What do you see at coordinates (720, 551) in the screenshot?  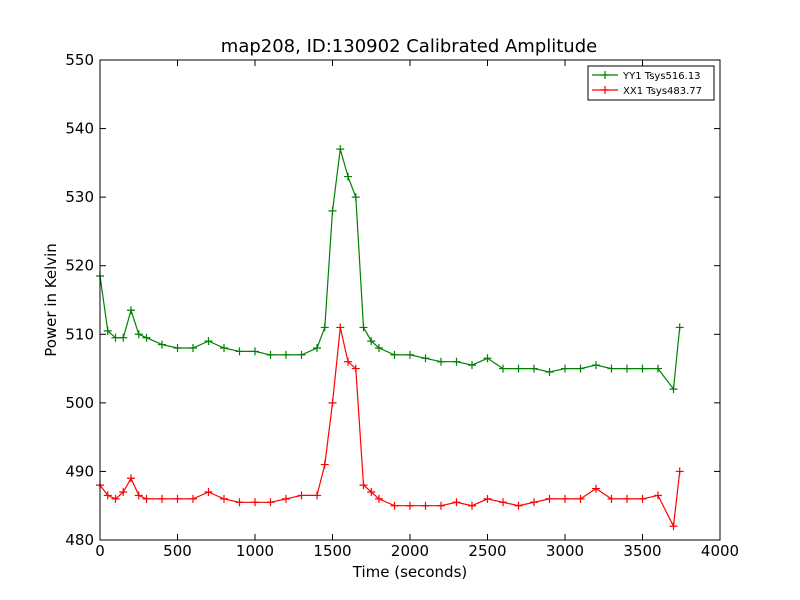 I see `x-tick-label: 4000` at bounding box center [720, 551].